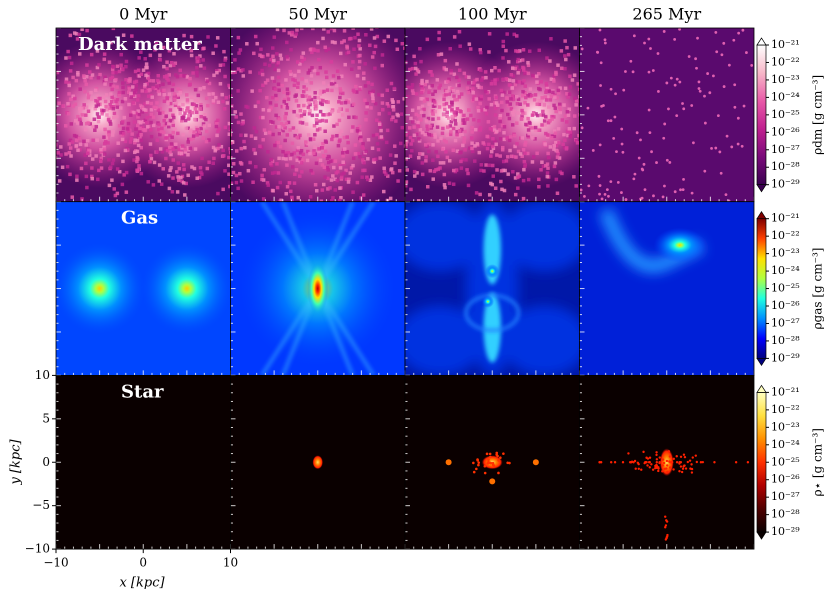 The height and width of the screenshot is (597, 831). Describe the element at coordinates (818, 289) in the screenshot. I see `colorbar-label: ρgas [g cm⁻³]` at that location.